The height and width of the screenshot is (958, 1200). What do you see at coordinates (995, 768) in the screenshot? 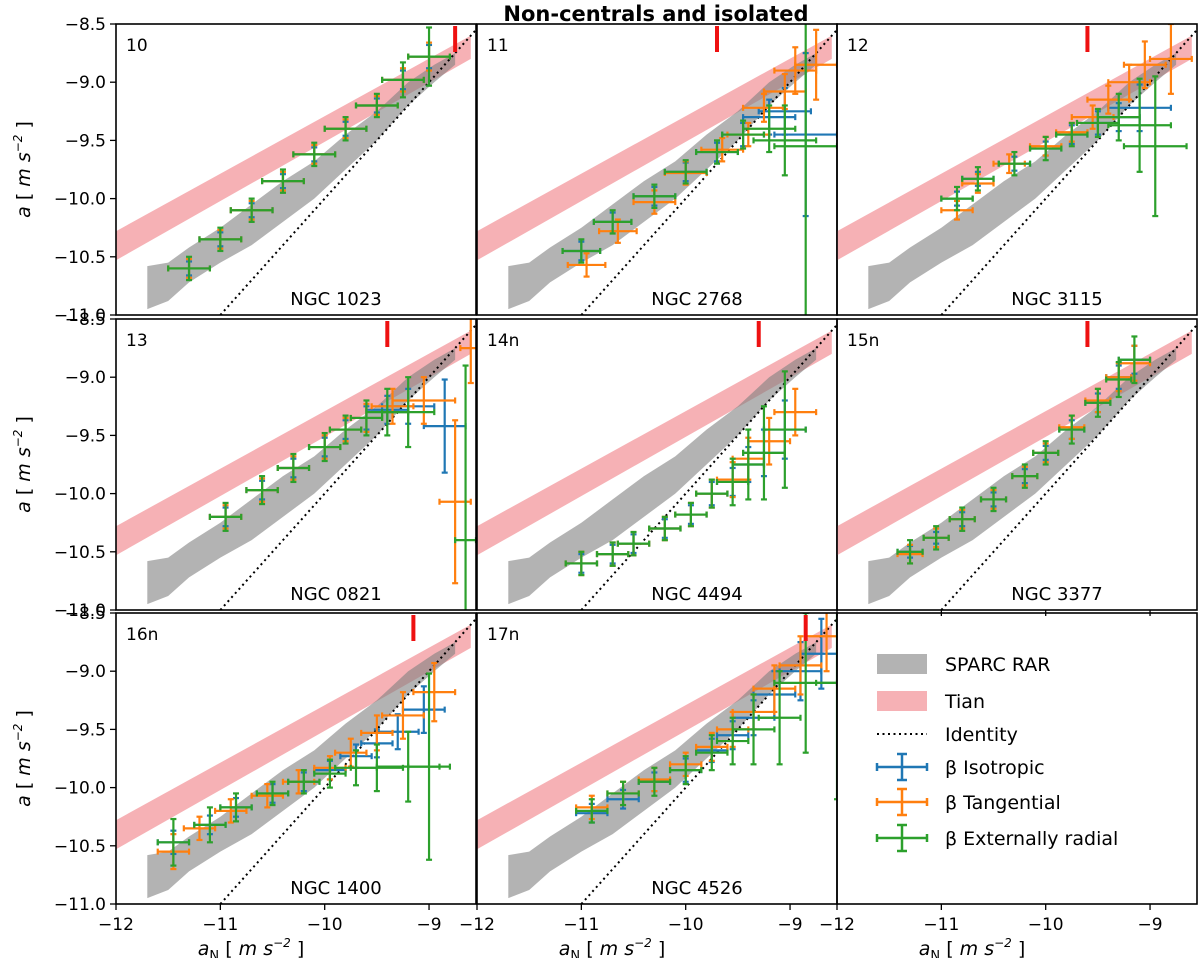
I see `legend-isotropic-label: β Isotropic` at bounding box center [995, 768].